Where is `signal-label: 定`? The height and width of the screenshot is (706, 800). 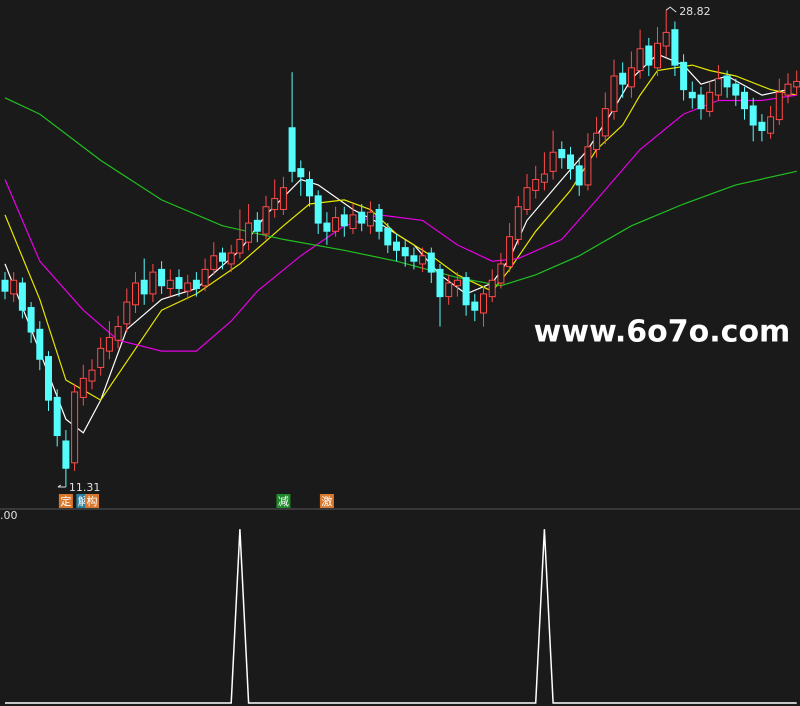 signal-label: 定 is located at coordinates (65, 501).